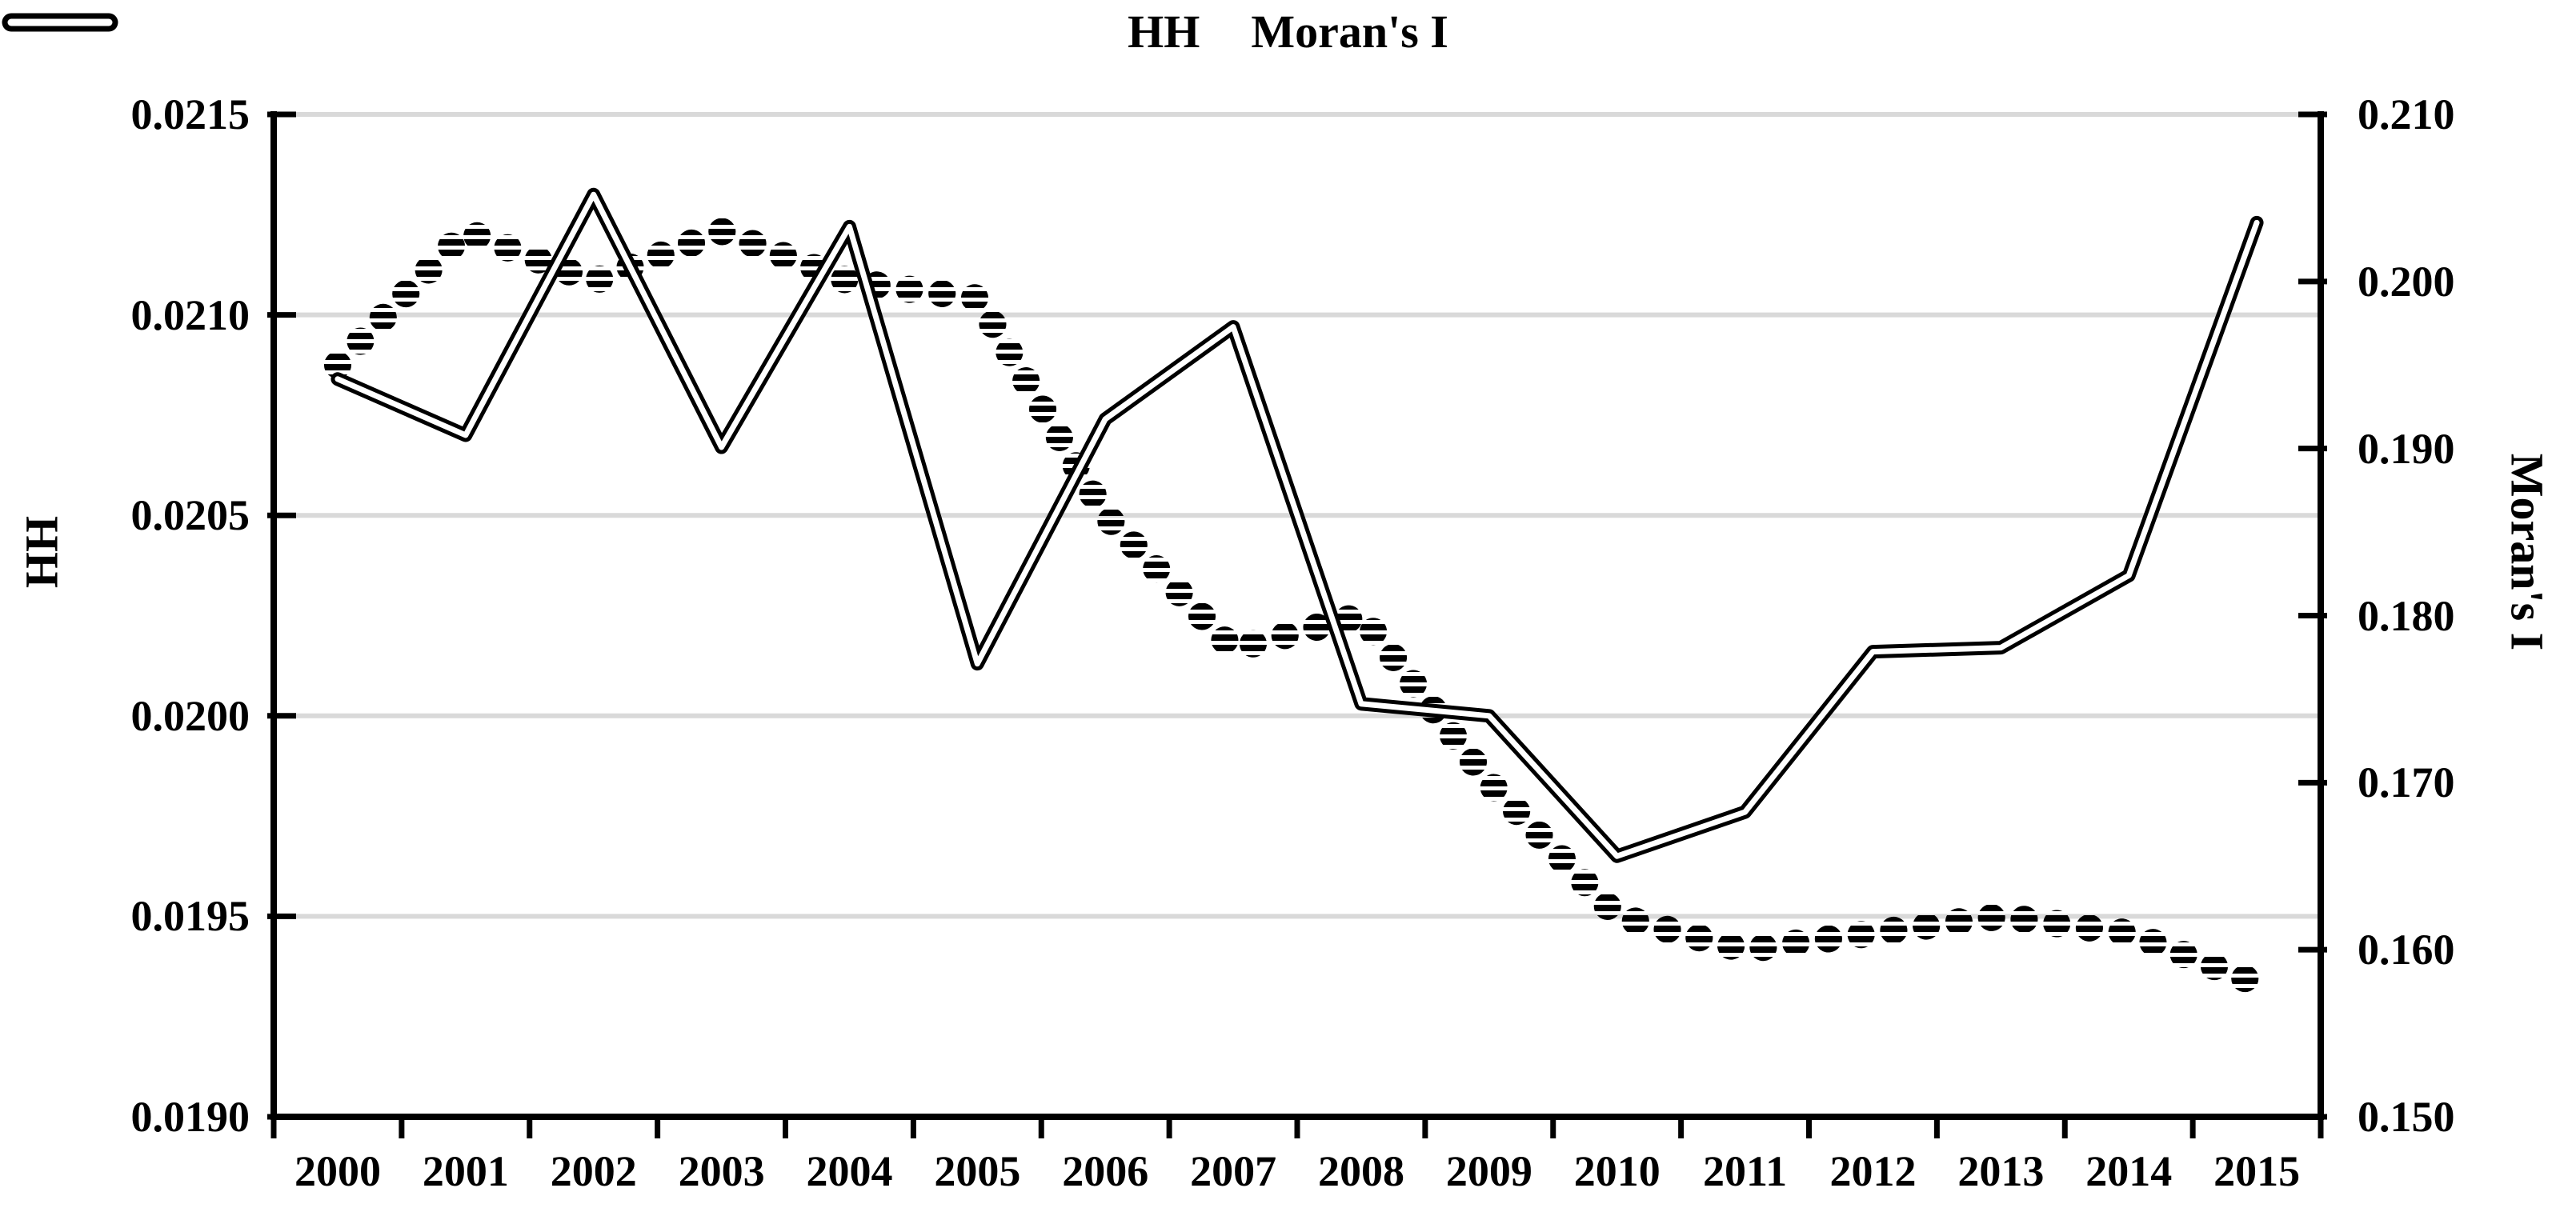  What do you see at coordinates (1488, 1171) in the screenshot?
I see `x-tick-label: 2009` at bounding box center [1488, 1171].